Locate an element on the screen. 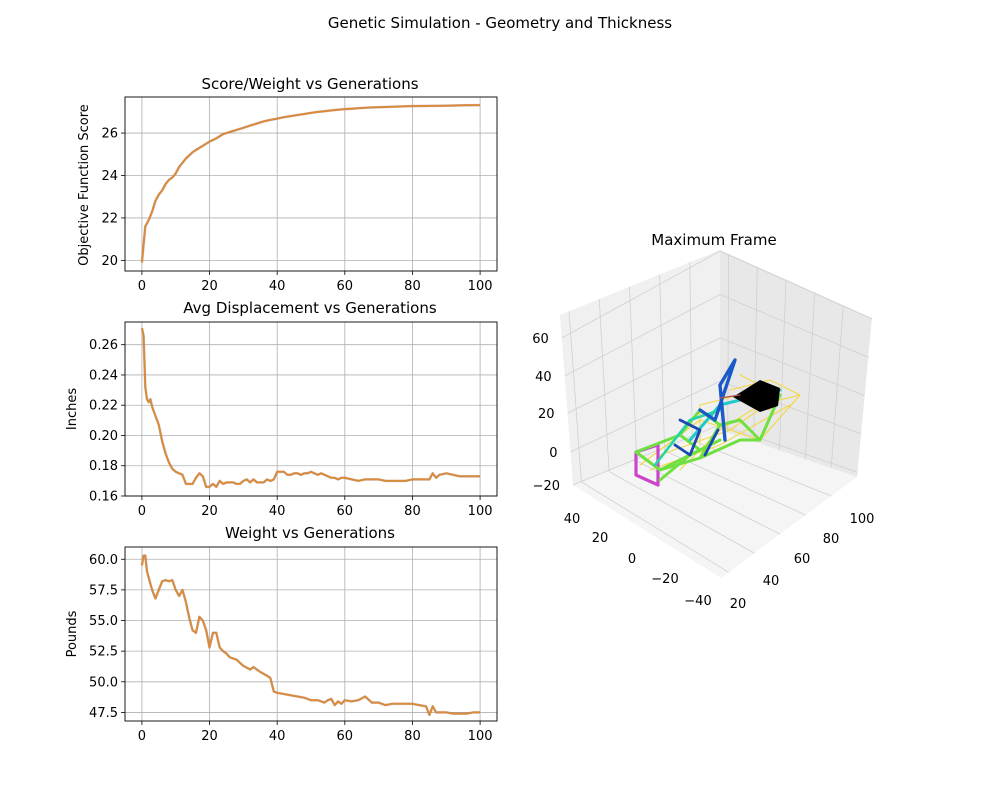  chart-title: Avg Displacement vs Generations is located at coordinates (310, 308).